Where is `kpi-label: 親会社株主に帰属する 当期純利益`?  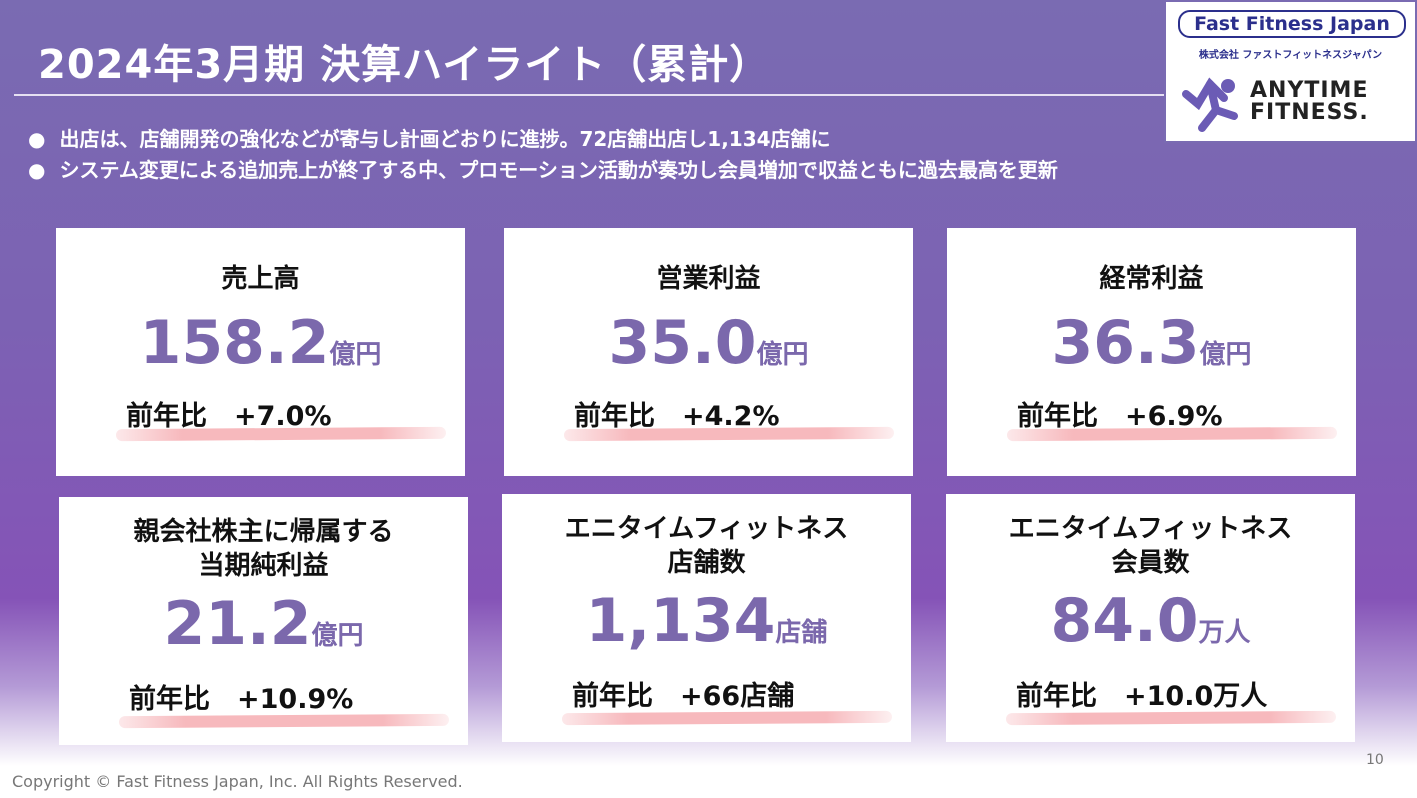
kpi-label: 親会社株主に帰属する 当期純利益 is located at coordinates (263, 549).